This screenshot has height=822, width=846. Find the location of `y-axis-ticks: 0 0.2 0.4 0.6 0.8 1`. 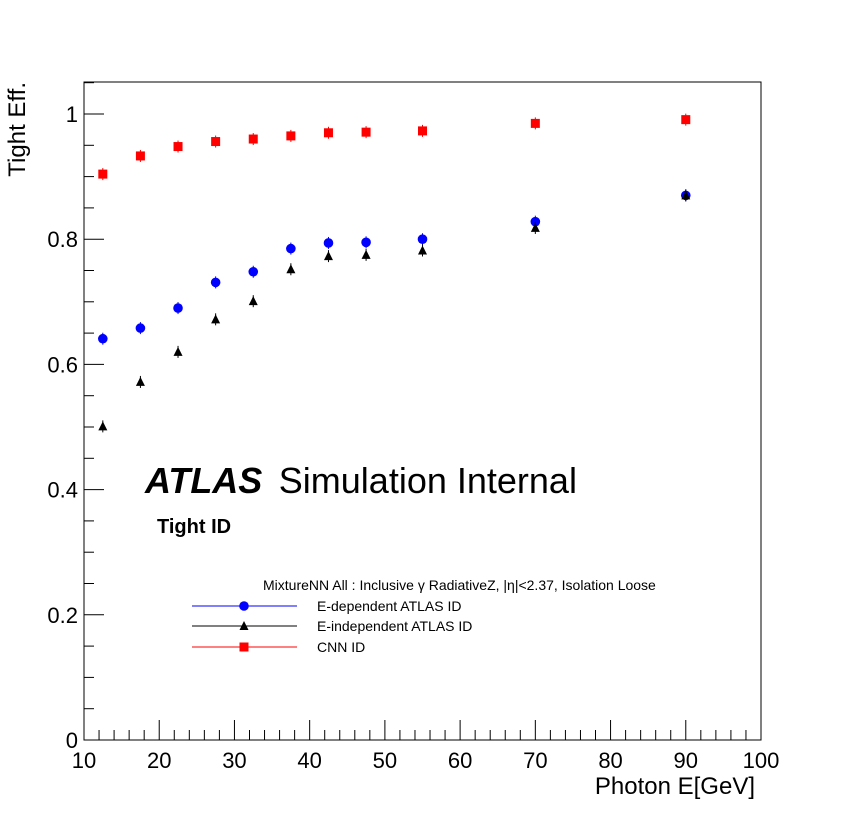

y-axis-ticks: 0 0.2 0.4 0.6 0.8 1 is located at coordinates (75, 417).